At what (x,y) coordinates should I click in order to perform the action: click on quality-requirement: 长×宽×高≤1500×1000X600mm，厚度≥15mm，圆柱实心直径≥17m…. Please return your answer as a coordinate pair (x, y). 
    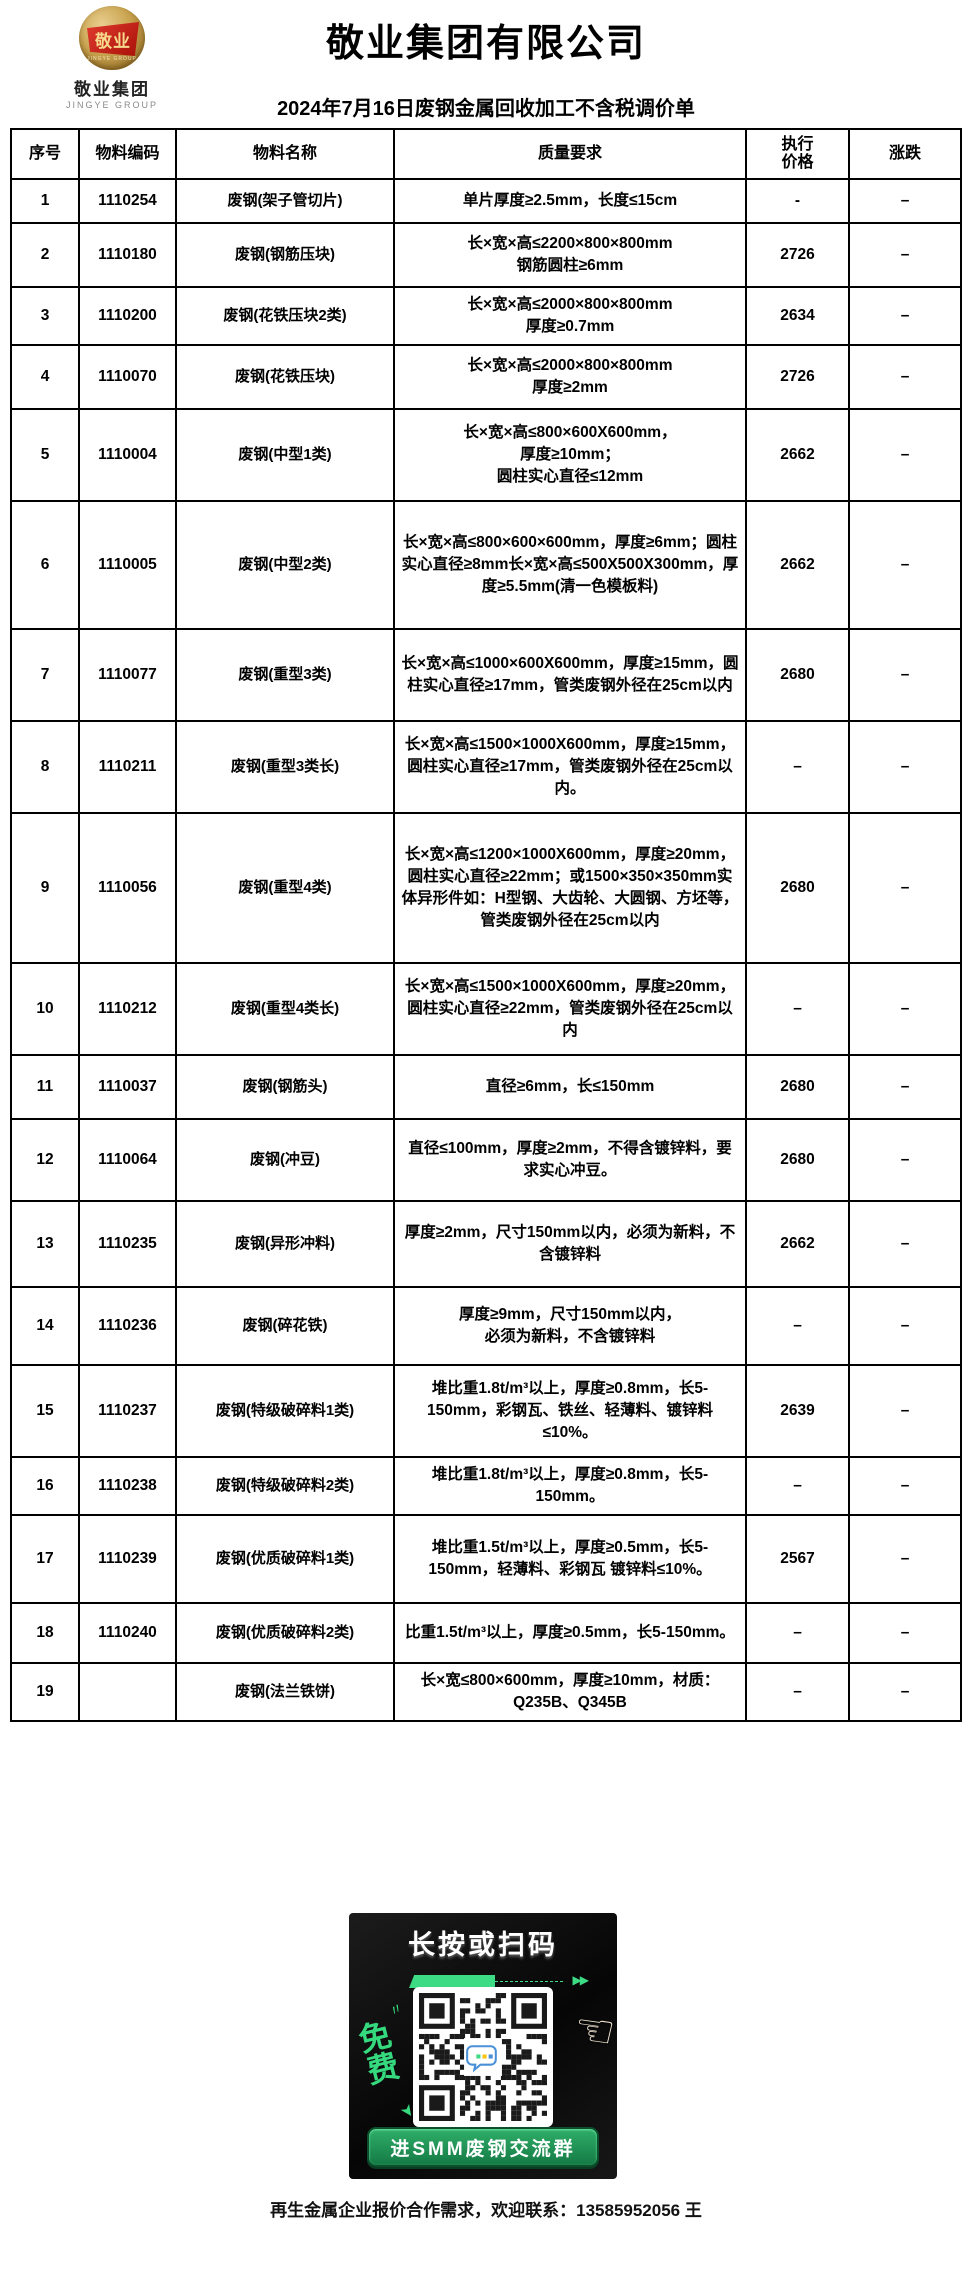
    Looking at the image, I should click on (570, 767).